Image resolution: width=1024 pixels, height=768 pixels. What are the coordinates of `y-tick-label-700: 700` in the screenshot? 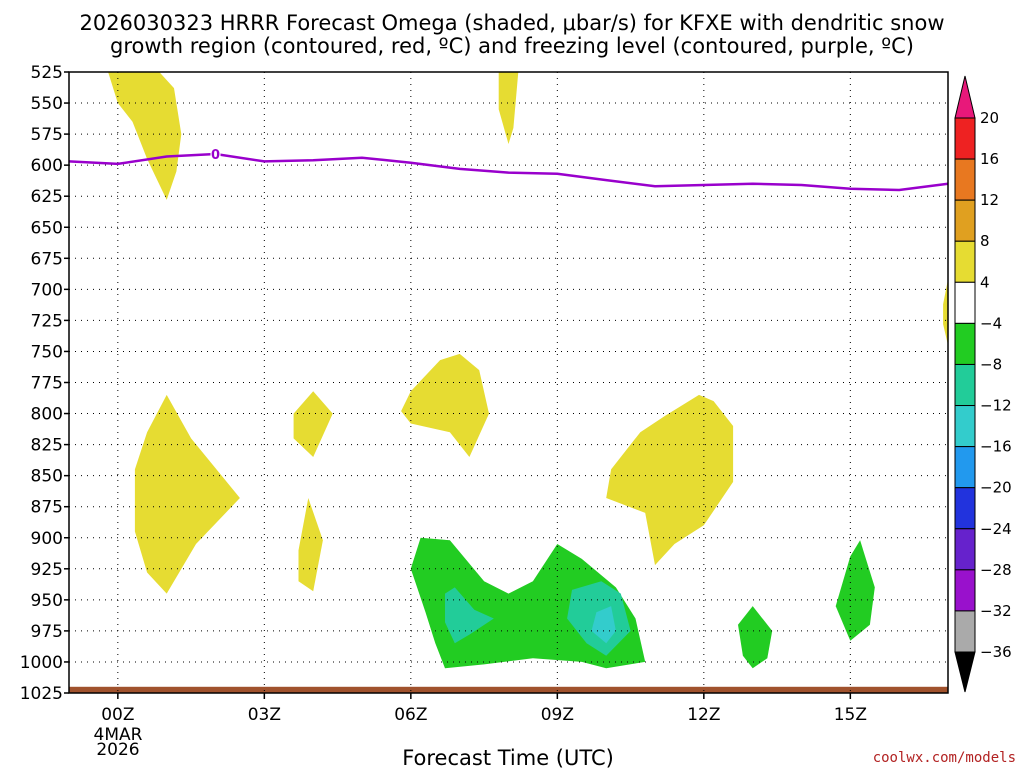 It's located at (47, 290).